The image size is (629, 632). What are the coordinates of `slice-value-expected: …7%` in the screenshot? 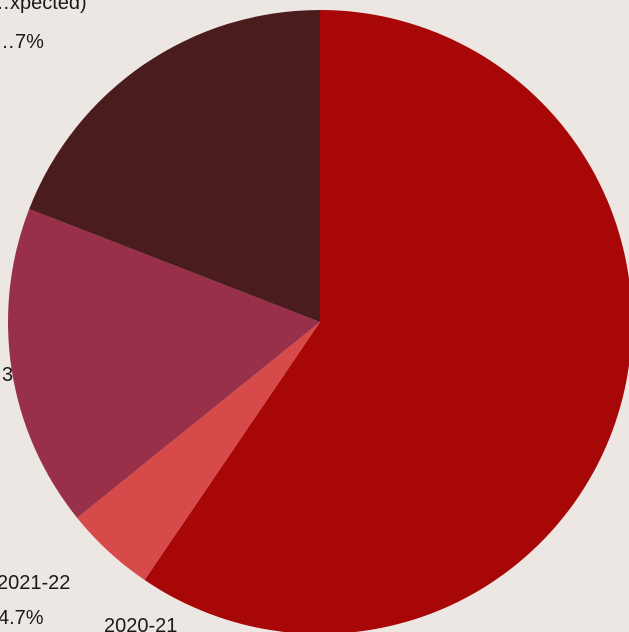 It's located at (22, 42).